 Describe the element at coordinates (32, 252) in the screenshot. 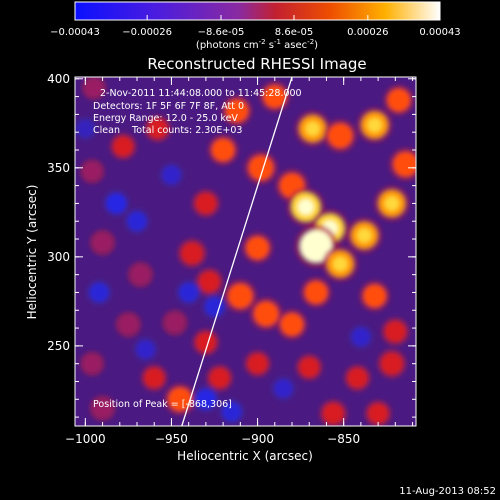

I see `y-axis-label: Heliocentric Y (arcsec)` at that location.